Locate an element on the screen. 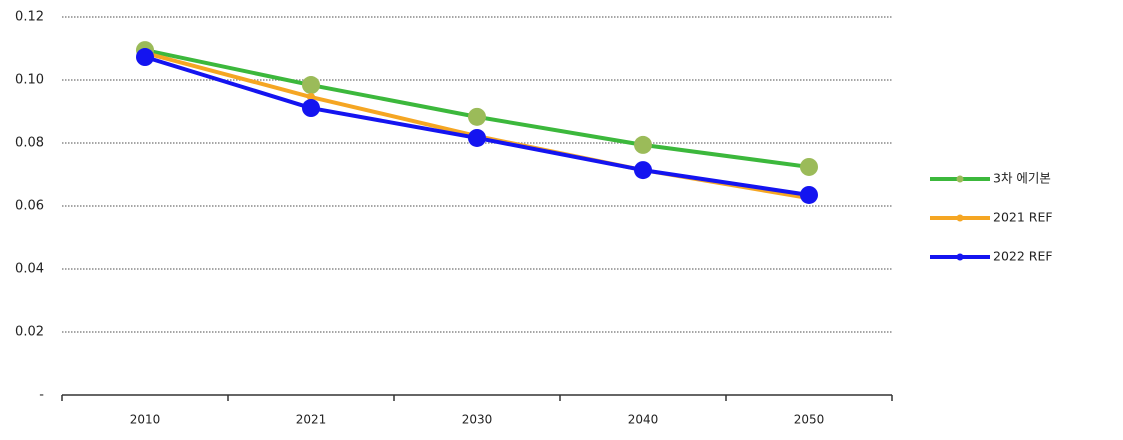 This screenshot has width=1123, height=440. legend-label: 2022 REF is located at coordinates (1023, 256).